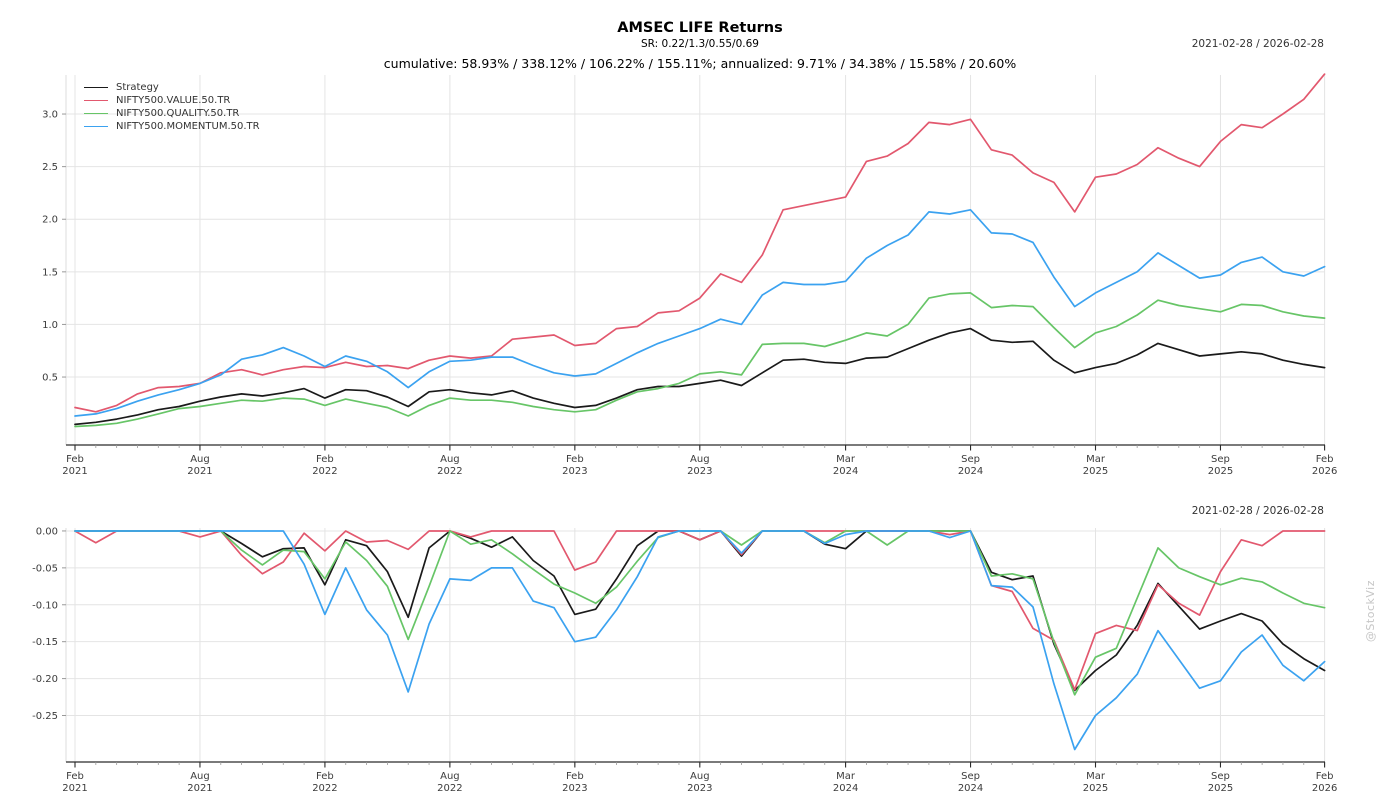 Image resolution: width=1400 pixels, height=800 pixels. I want to click on page-title: AMSEC LIFE Returns, so click(700, 28).